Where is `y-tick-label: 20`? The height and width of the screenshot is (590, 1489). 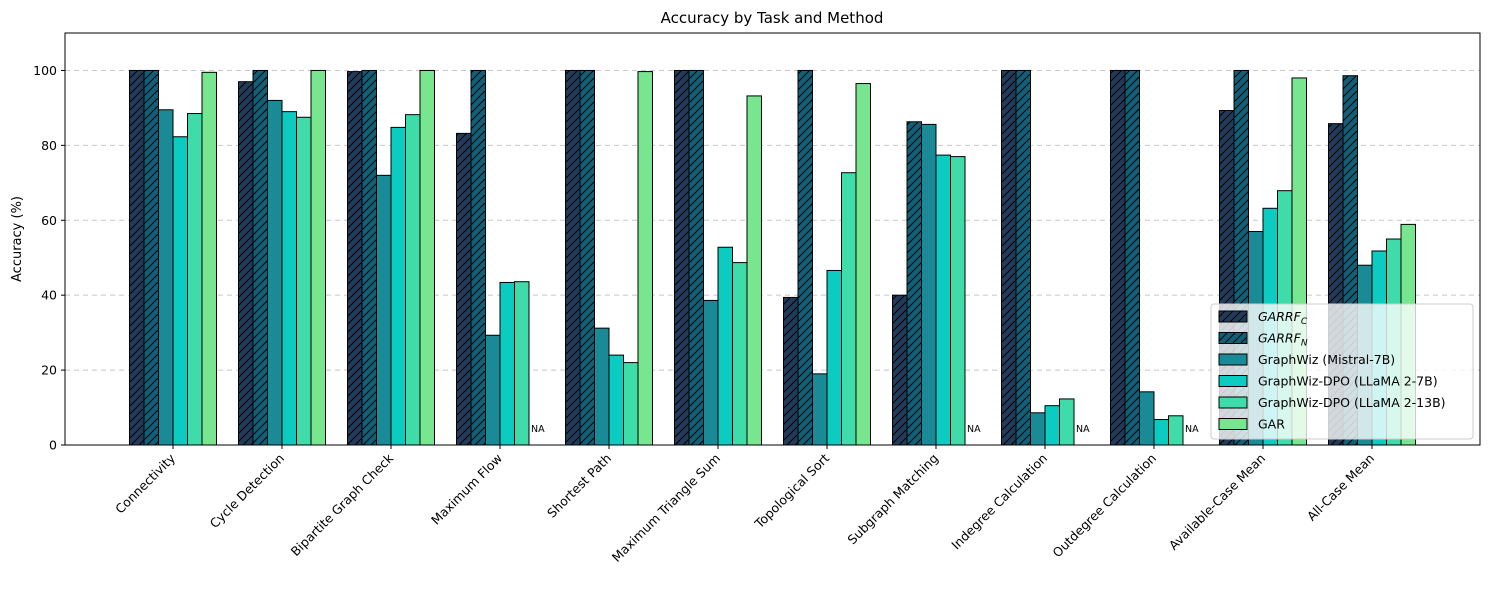 y-tick-label: 20 is located at coordinates (49, 370).